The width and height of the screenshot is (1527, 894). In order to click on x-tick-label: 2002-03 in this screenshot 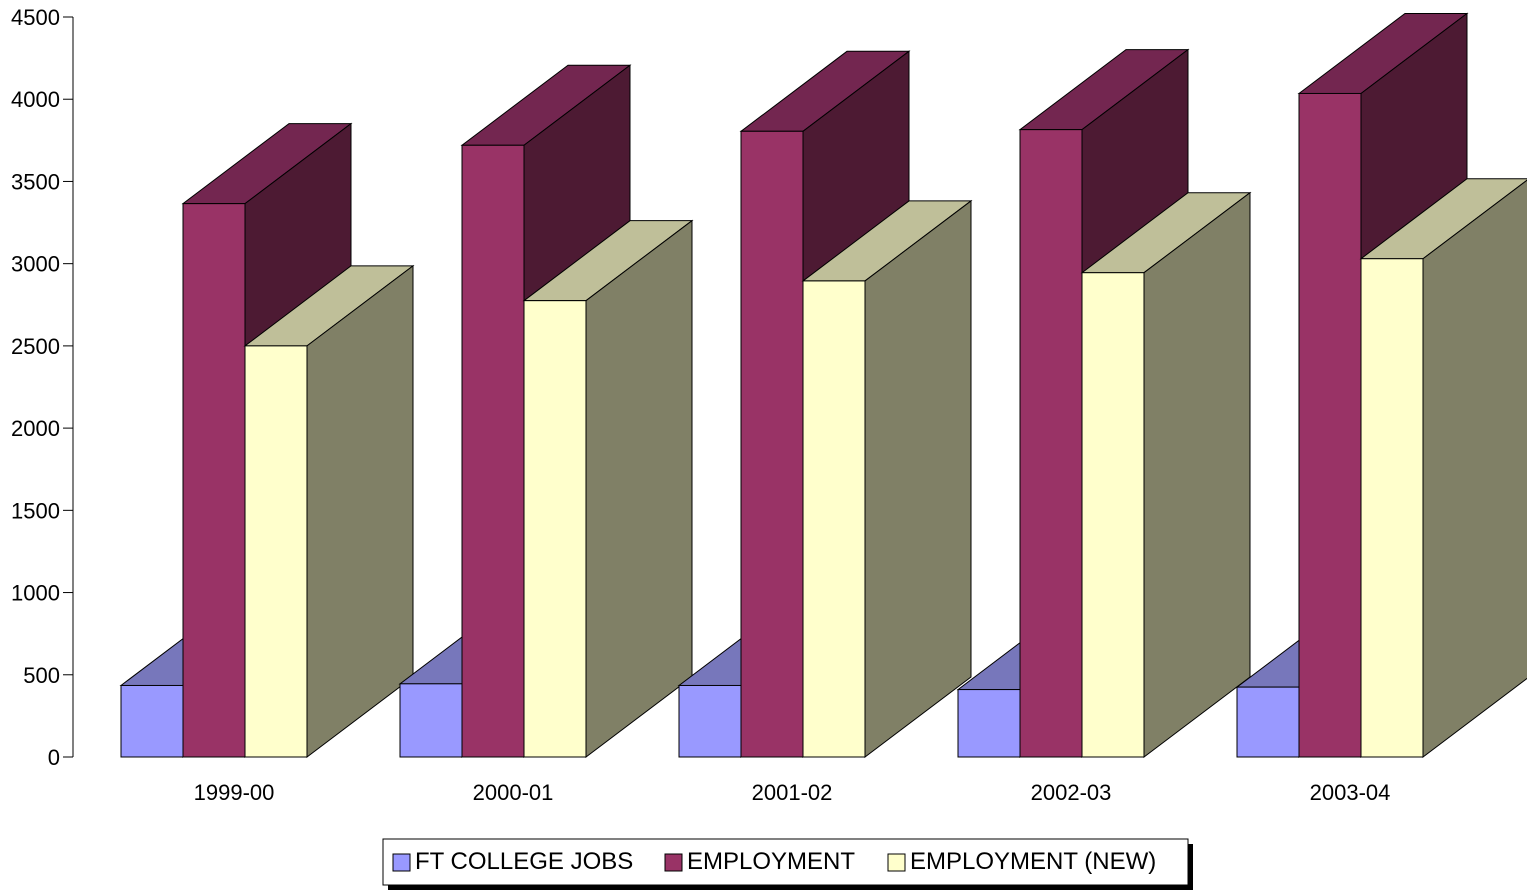, I will do `click(1071, 792)`.